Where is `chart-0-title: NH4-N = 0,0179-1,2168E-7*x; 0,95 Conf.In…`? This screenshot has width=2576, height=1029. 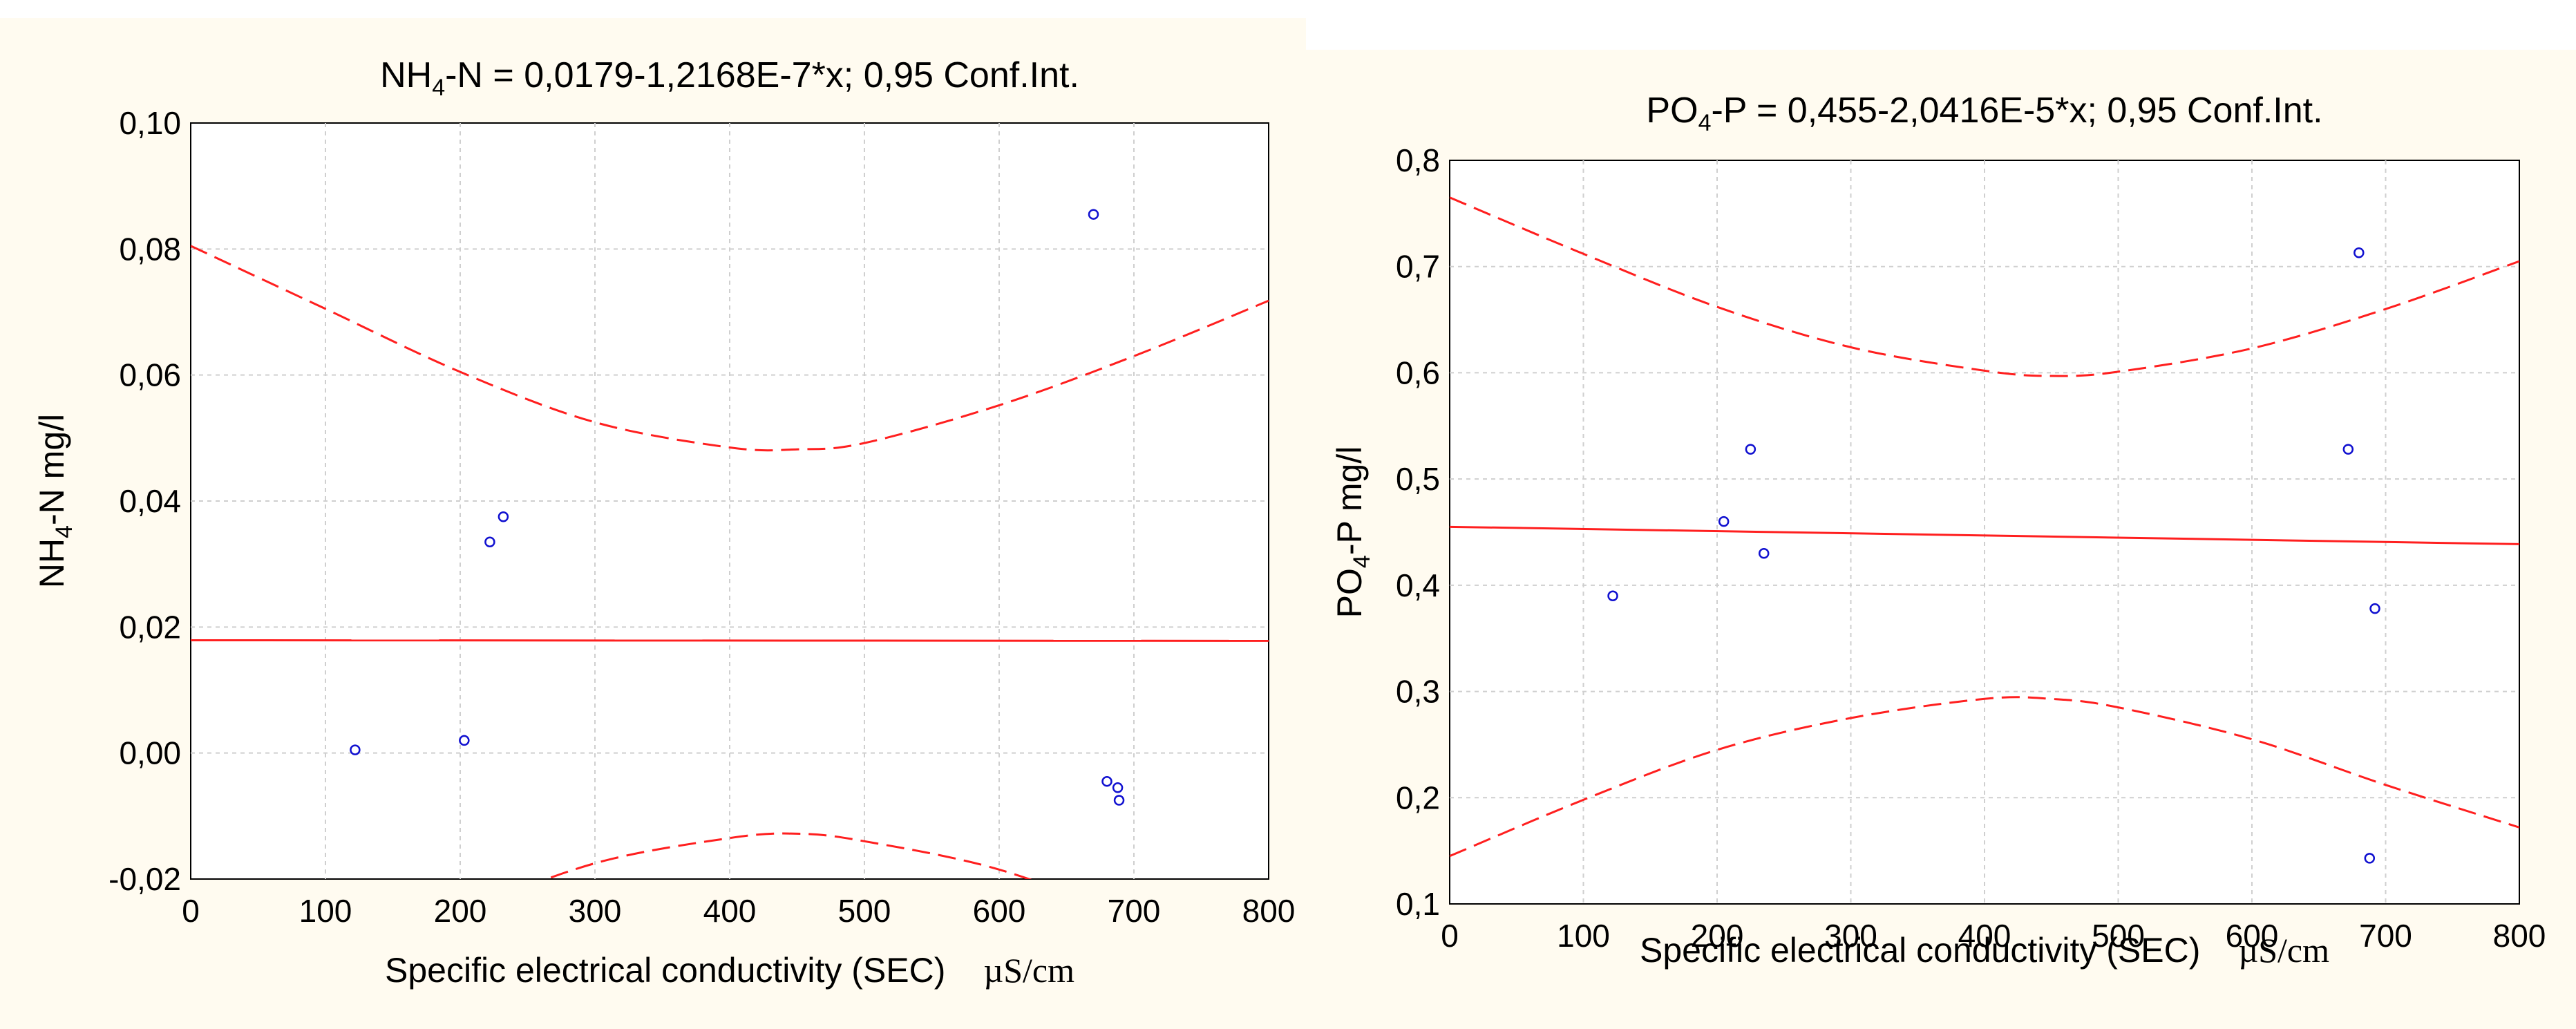 chart-0-title: NH4-N = 0,0179-1,2168E-7*x; 0,95 Conf.In… is located at coordinates (729, 78).